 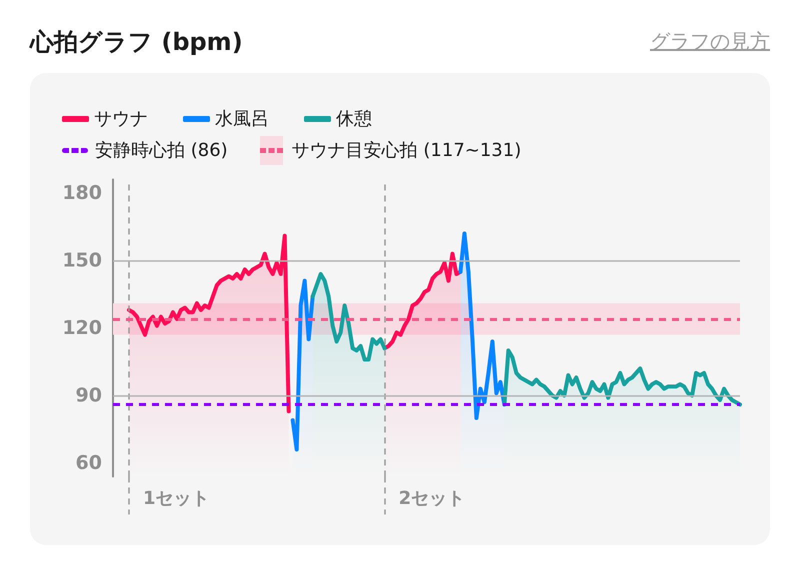 I want to click on text: グラフの見方, so click(x=710, y=41).